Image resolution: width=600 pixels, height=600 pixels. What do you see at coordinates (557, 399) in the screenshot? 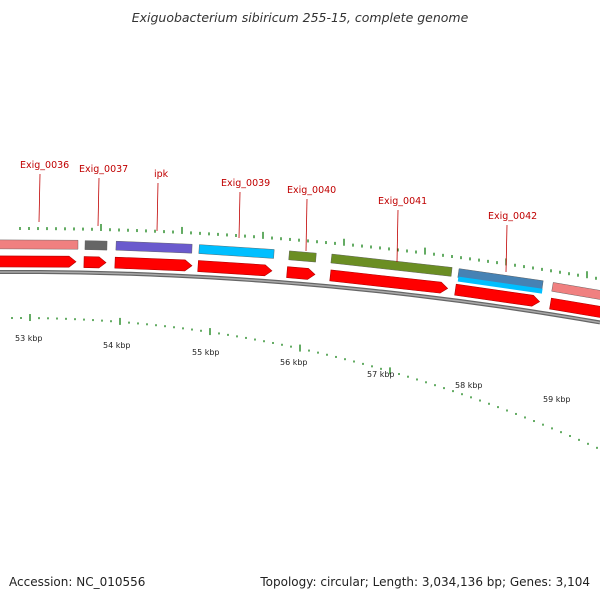
I see `scale-label: 59 kbp` at bounding box center [557, 399].